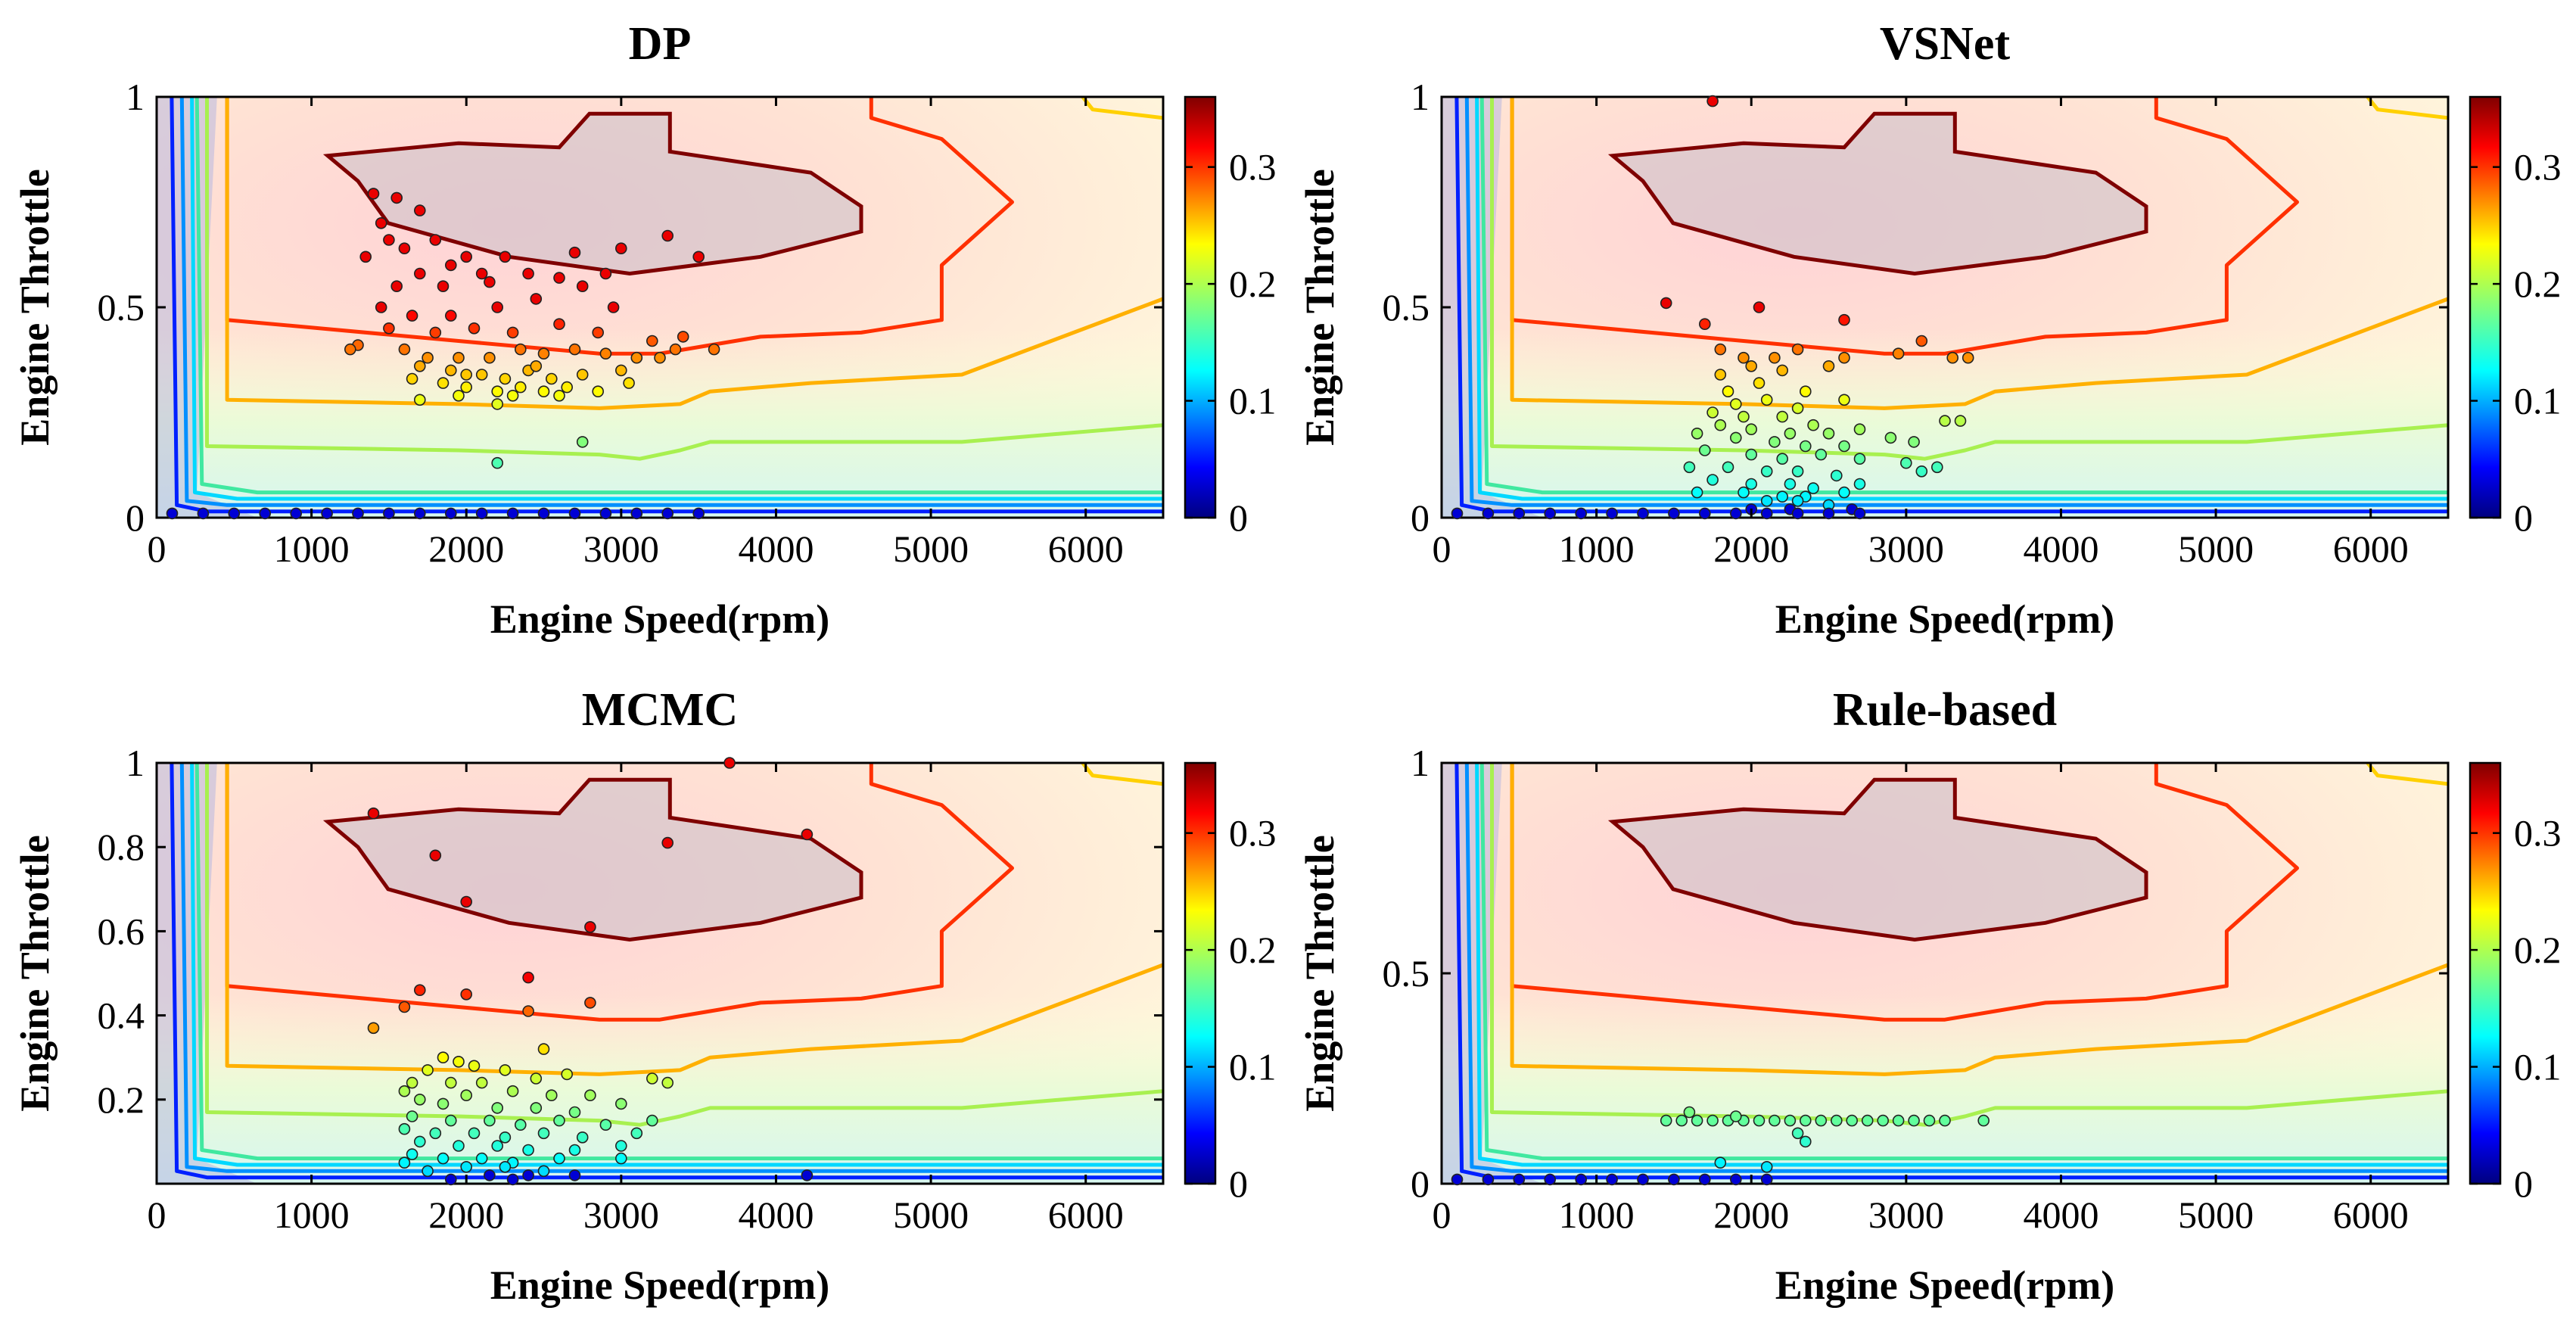 Image resolution: width=2576 pixels, height=1326 pixels. What do you see at coordinates (1239, 1184) in the screenshot?
I see `colorbar-tick-label: 0` at bounding box center [1239, 1184].